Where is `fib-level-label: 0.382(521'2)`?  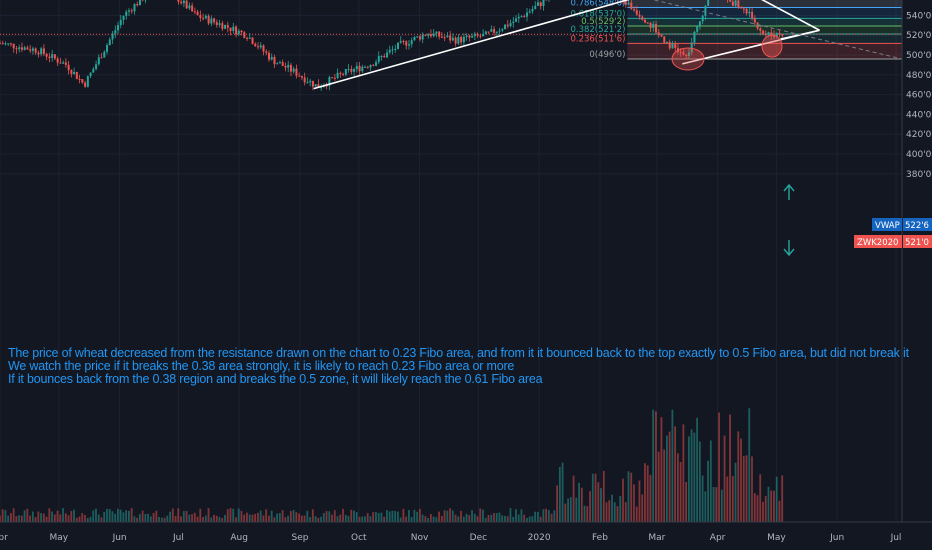 fib-level-label: 0.382(521'2) is located at coordinates (597, 30).